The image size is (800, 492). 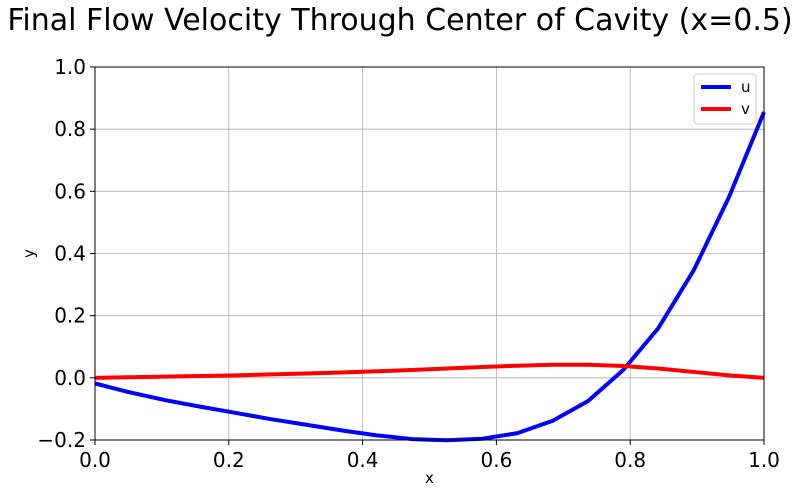 What do you see at coordinates (496, 460) in the screenshot?
I see `x-tick-label: 0.6` at bounding box center [496, 460].